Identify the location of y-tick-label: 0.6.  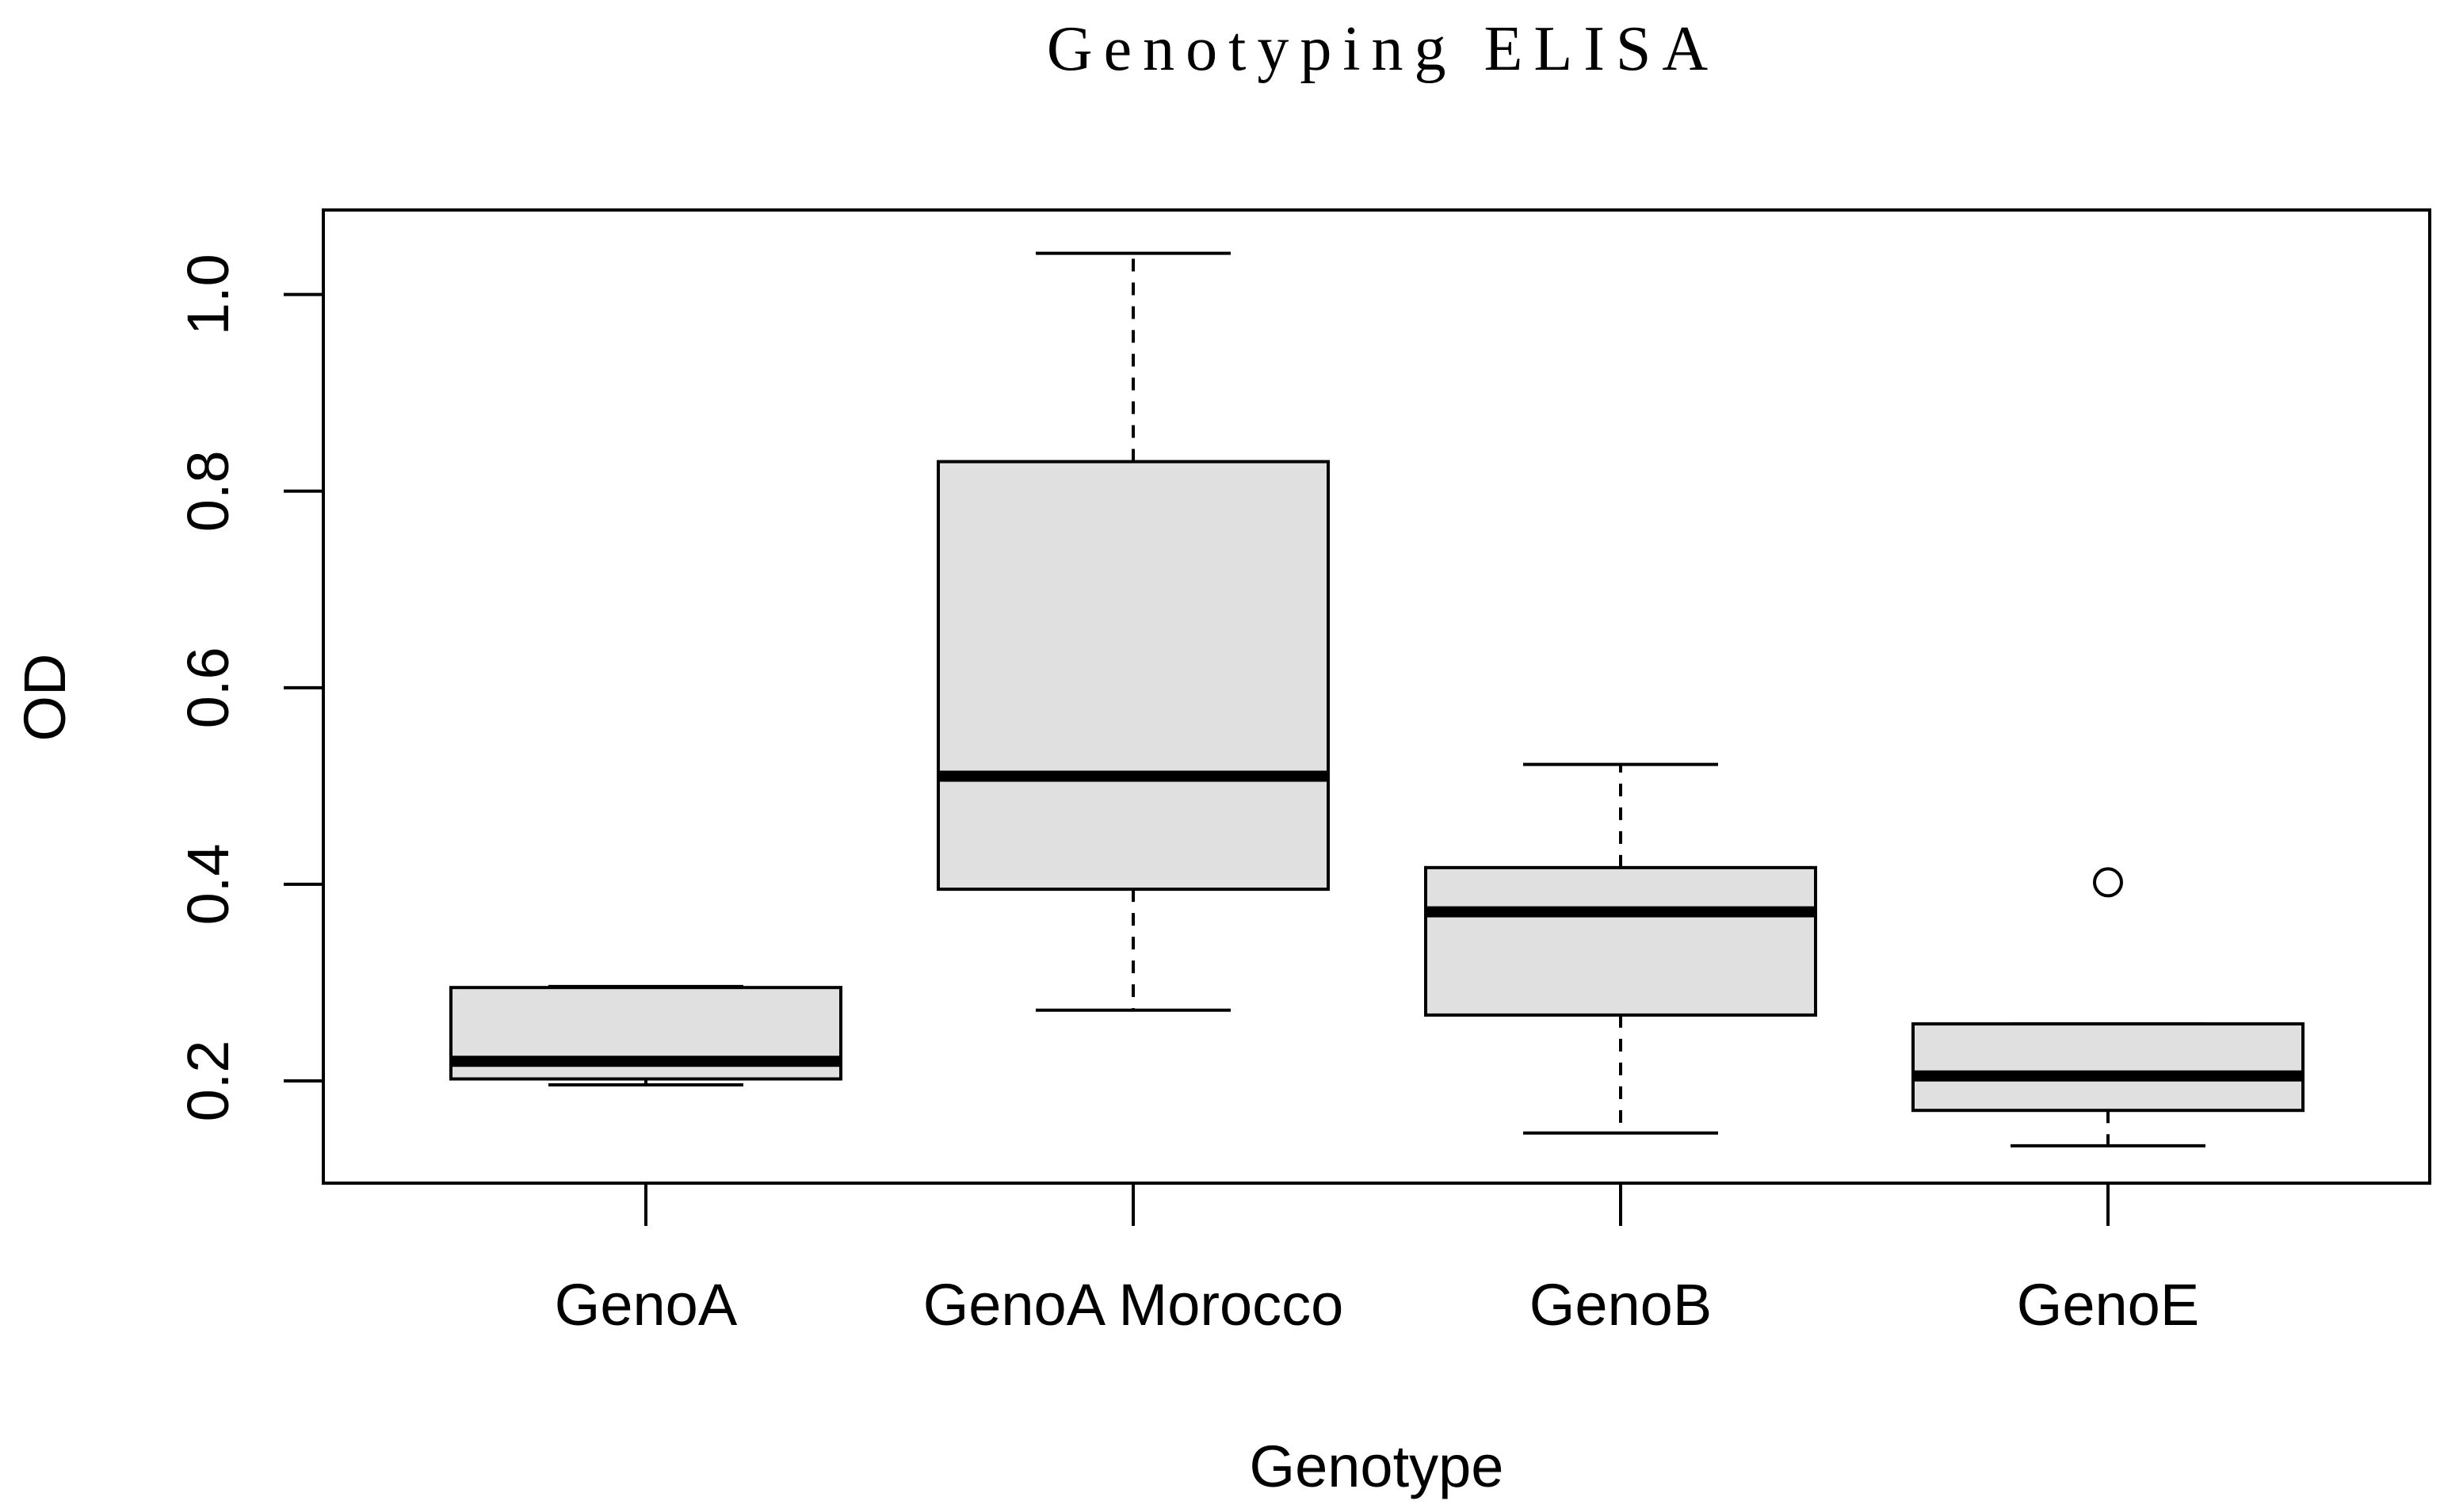
(208, 687).